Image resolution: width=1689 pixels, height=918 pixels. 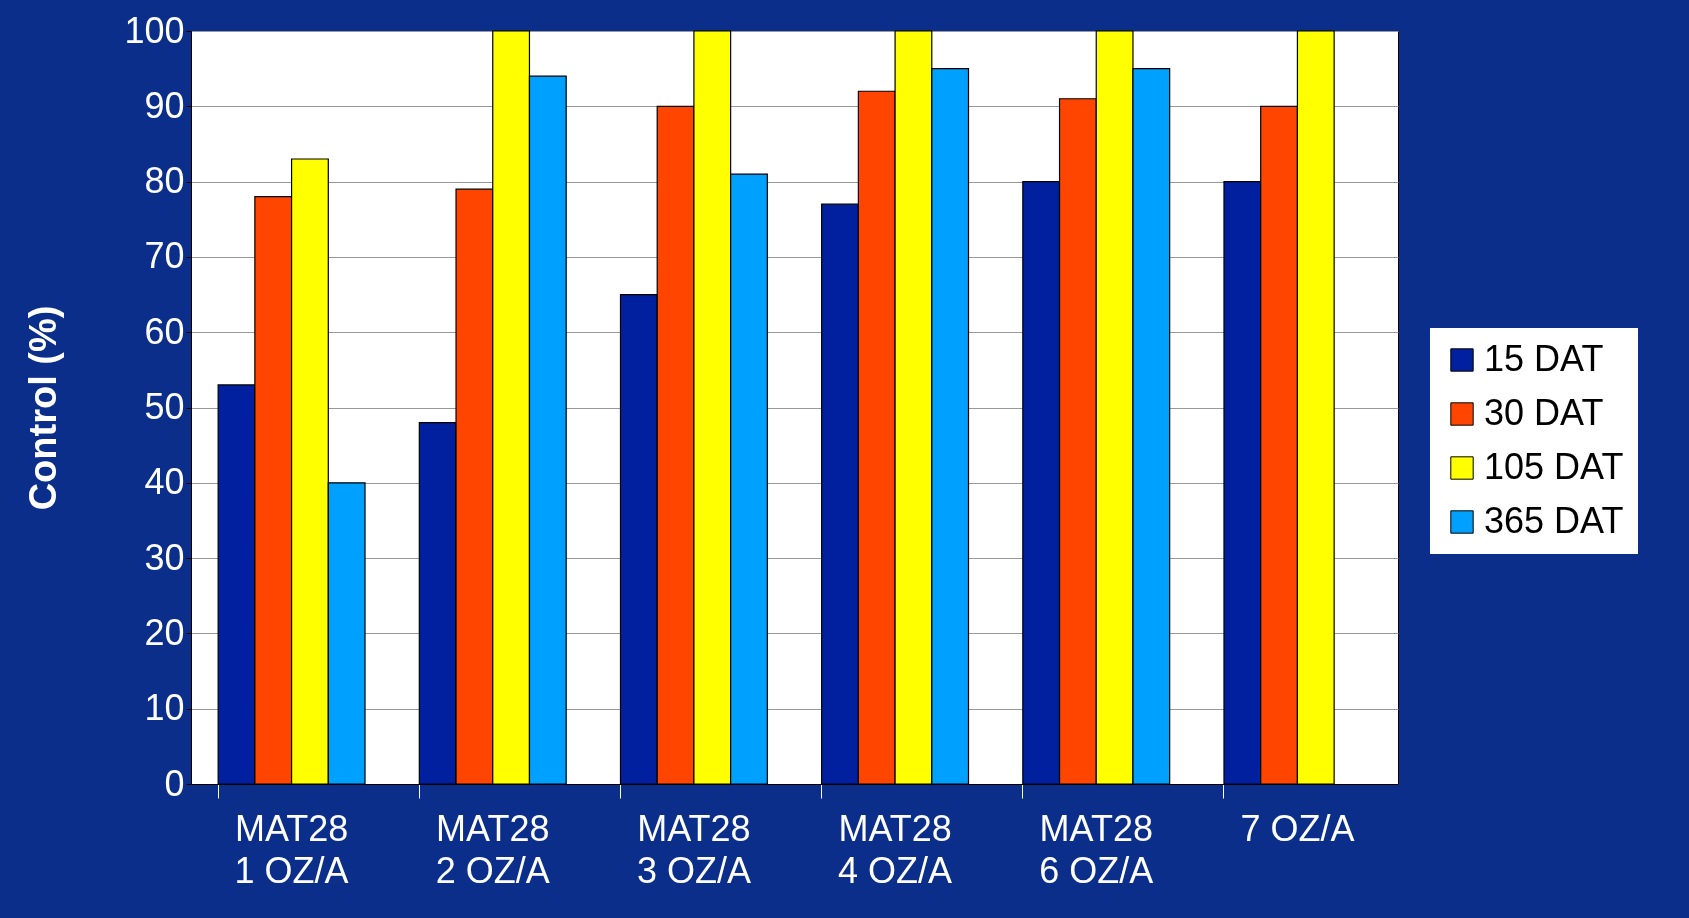 What do you see at coordinates (1096, 849) in the screenshot?
I see `x-tick-label: MAT28 6 OZ/A` at bounding box center [1096, 849].